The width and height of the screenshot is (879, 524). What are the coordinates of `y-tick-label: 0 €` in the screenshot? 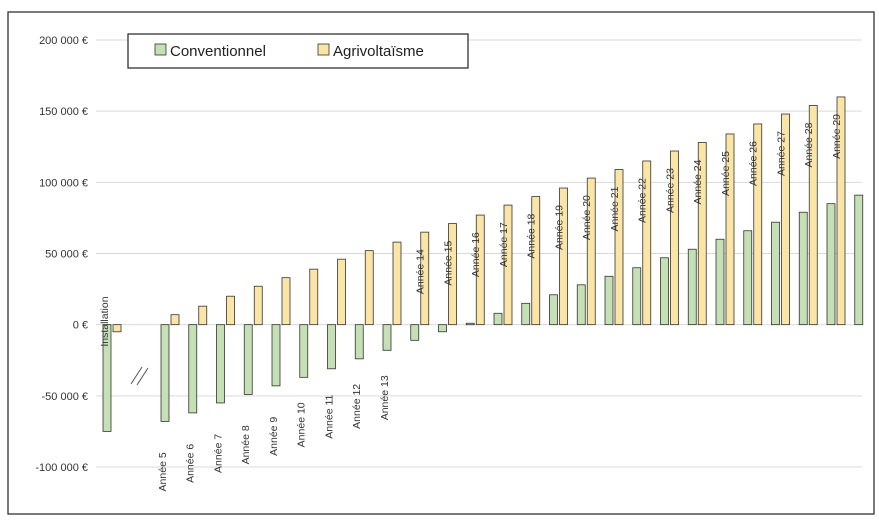 It's located at (80, 326).